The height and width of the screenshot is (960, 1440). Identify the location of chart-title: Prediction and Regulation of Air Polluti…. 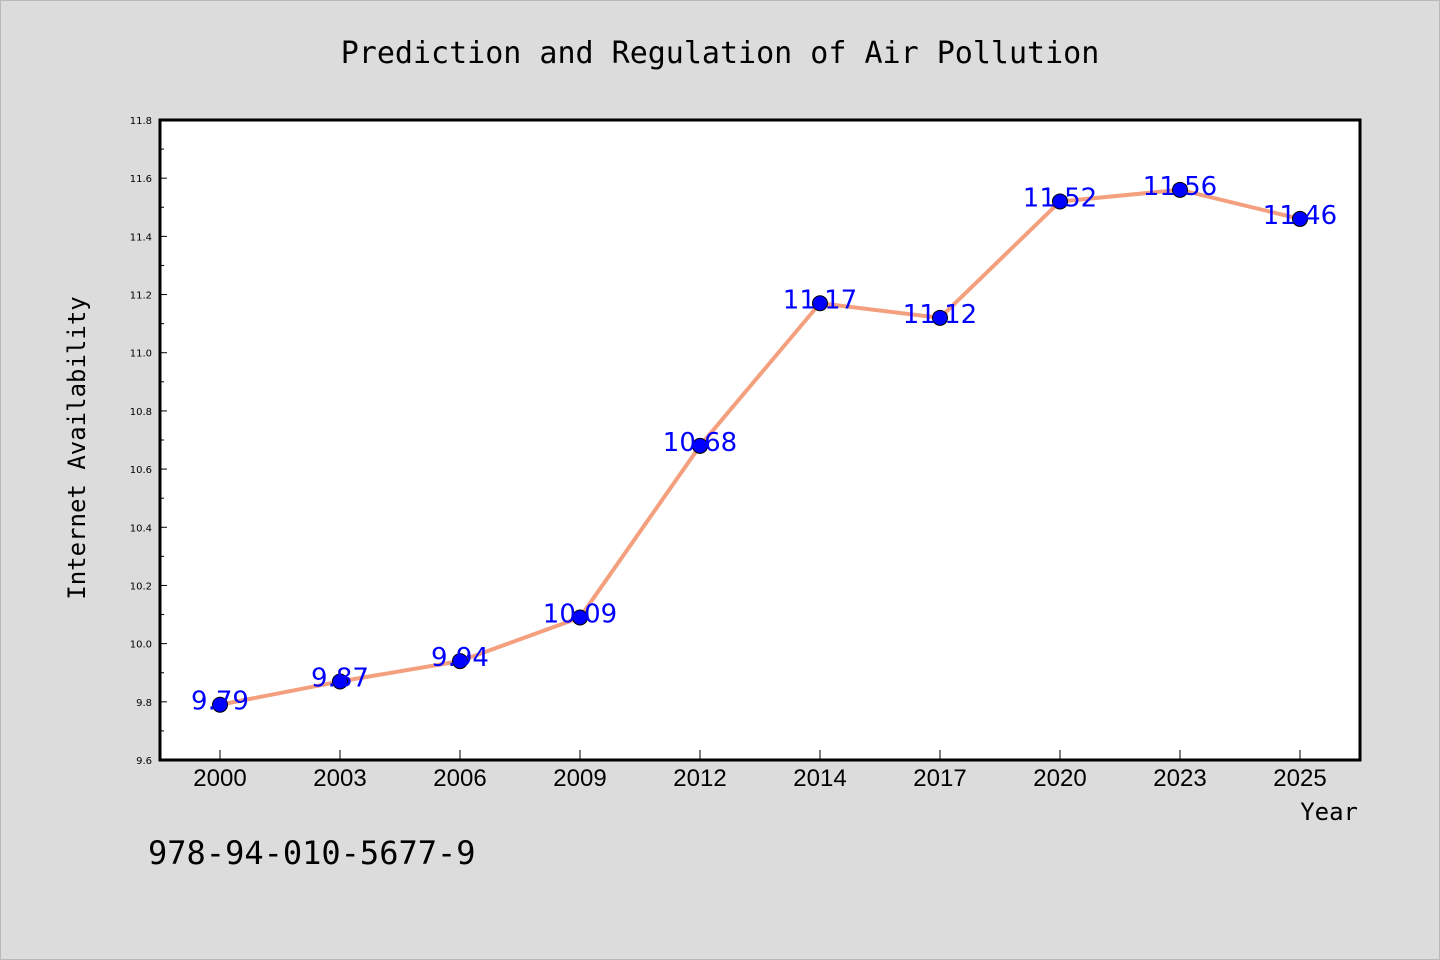
(720, 53).